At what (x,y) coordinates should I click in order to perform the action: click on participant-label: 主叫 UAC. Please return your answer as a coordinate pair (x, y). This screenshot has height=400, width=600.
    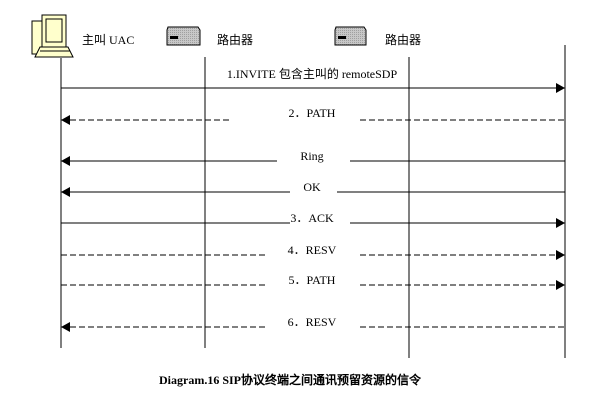
    Looking at the image, I should click on (108, 40).